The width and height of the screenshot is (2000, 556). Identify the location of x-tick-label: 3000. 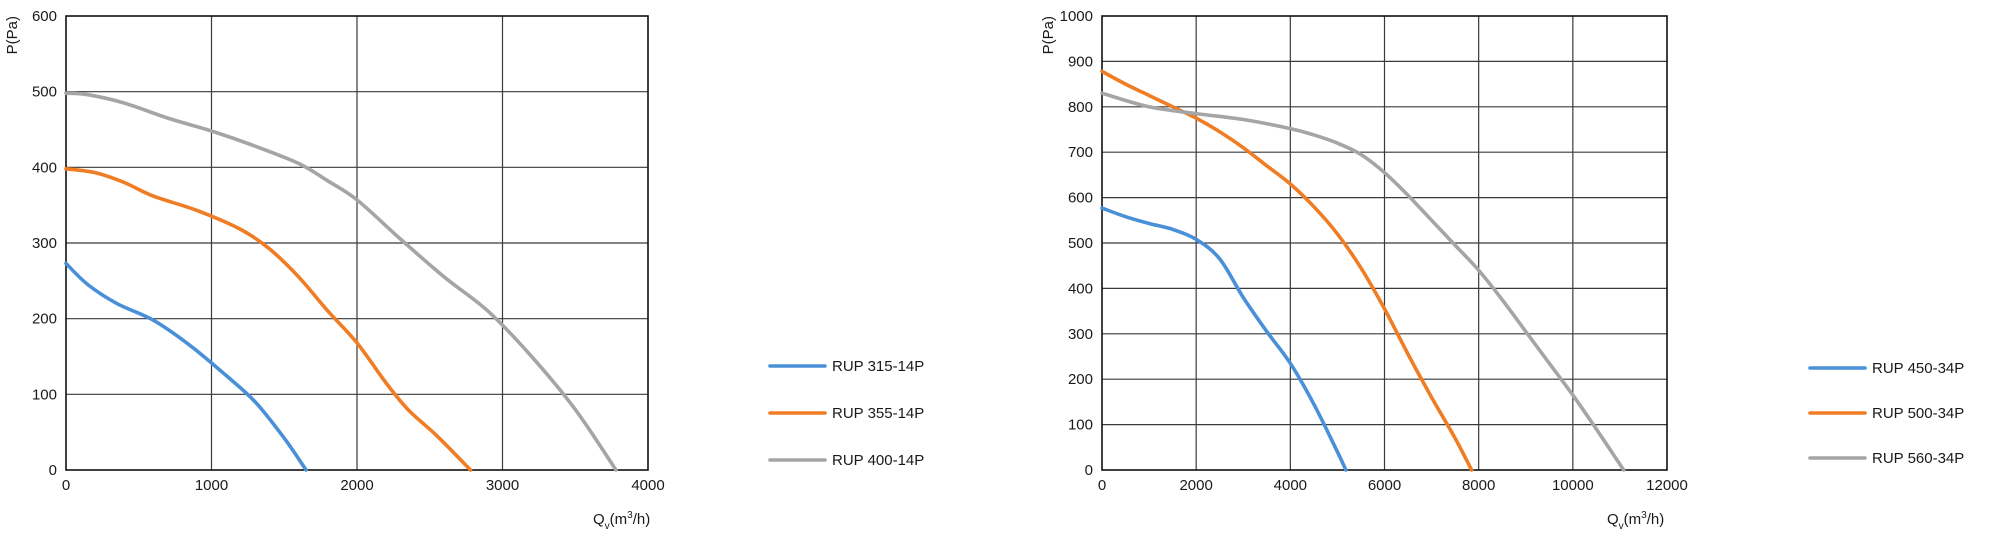
(502, 485).